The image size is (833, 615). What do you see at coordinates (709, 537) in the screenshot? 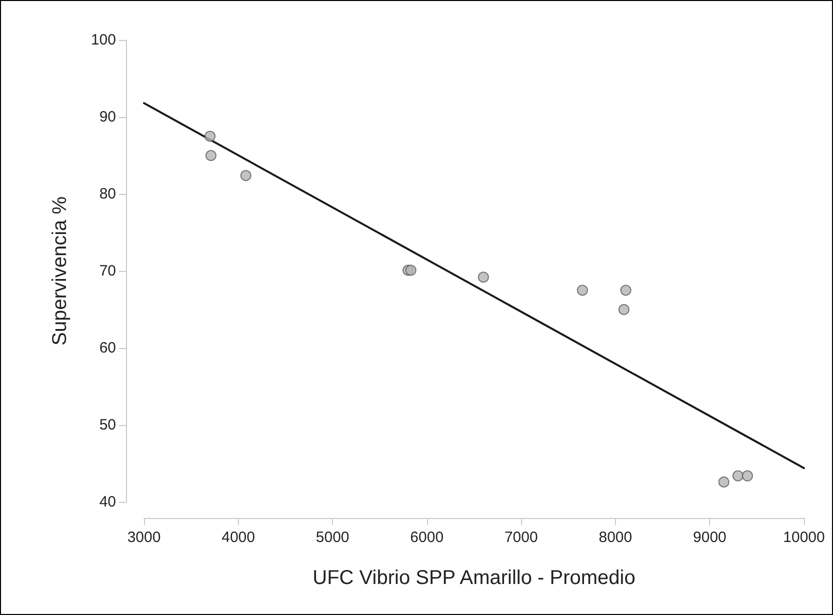
I see `x-tick-label: 9000` at bounding box center [709, 537].